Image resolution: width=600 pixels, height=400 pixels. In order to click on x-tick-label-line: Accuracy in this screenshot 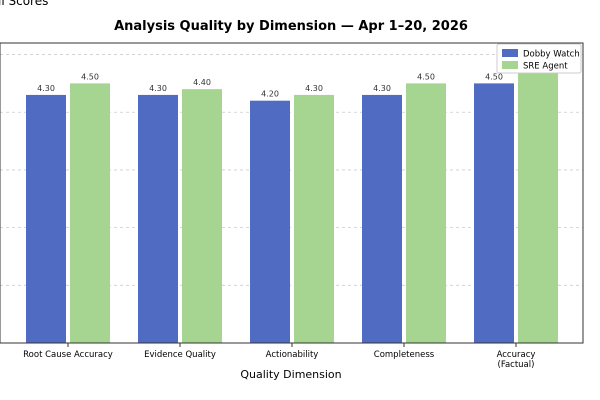, I will do `click(516, 355)`.